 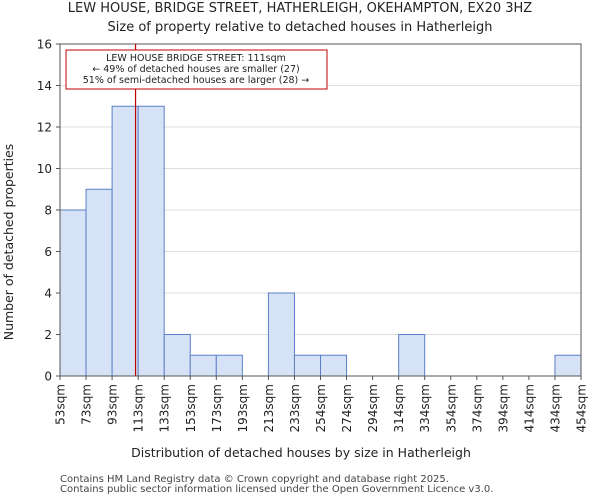 I want to click on bar-314sqm, so click(x=412, y=355).